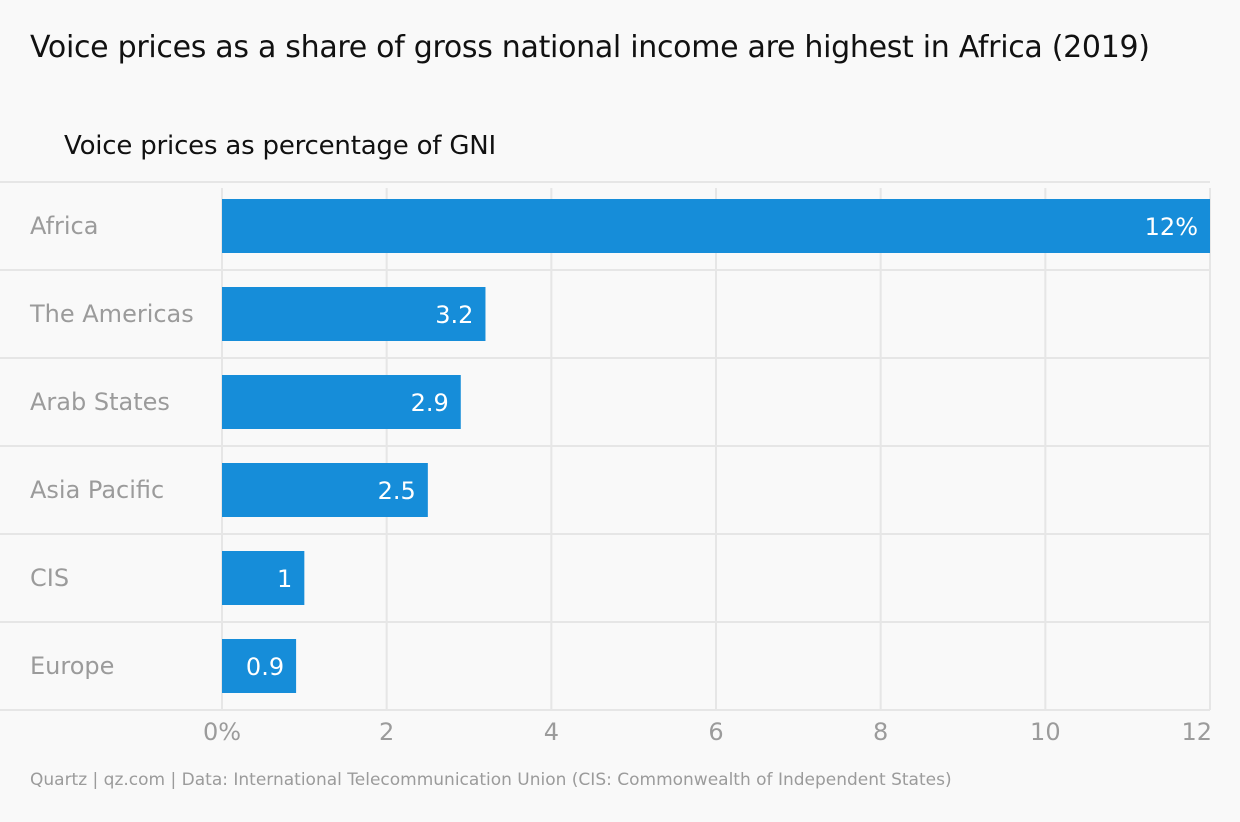 This screenshot has width=1240, height=822. What do you see at coordinates (97, 490) in the screenshot?
I see `category-label: Asia Pacific` at bounding box center [97, 490].